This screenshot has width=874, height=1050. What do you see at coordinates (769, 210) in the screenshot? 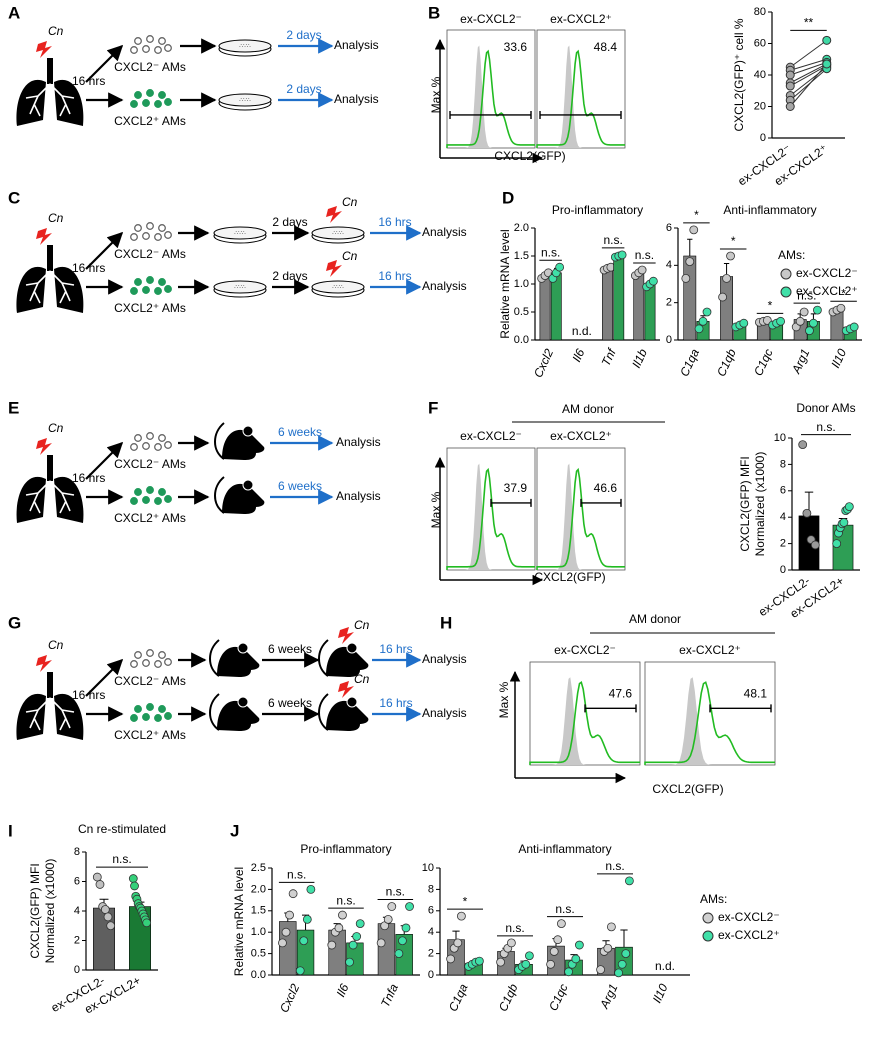
I see `chart-title: Anti-inflammatory` at bounding box center [769, 210].